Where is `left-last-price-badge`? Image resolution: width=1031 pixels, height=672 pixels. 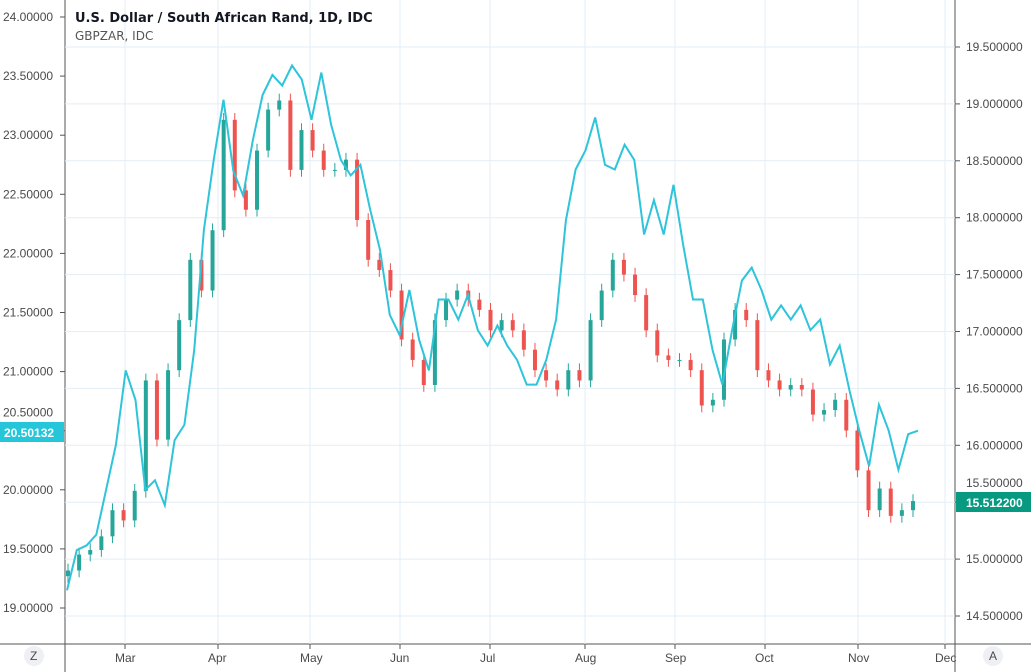
left-last-price-badge is located at coordinates (32, 432).